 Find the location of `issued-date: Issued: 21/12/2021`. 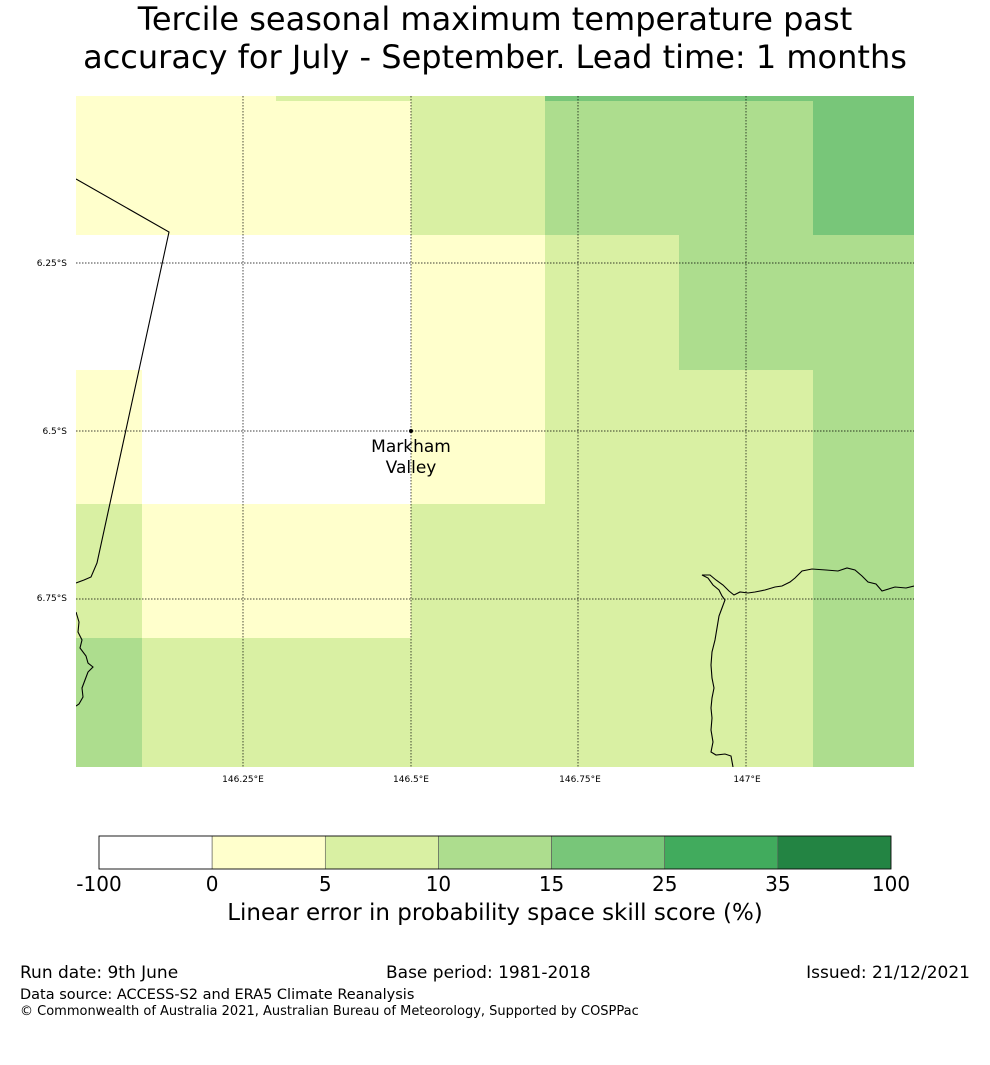

issued-date: Issued: 21/12/2021 is located at coordinates (888, 973).